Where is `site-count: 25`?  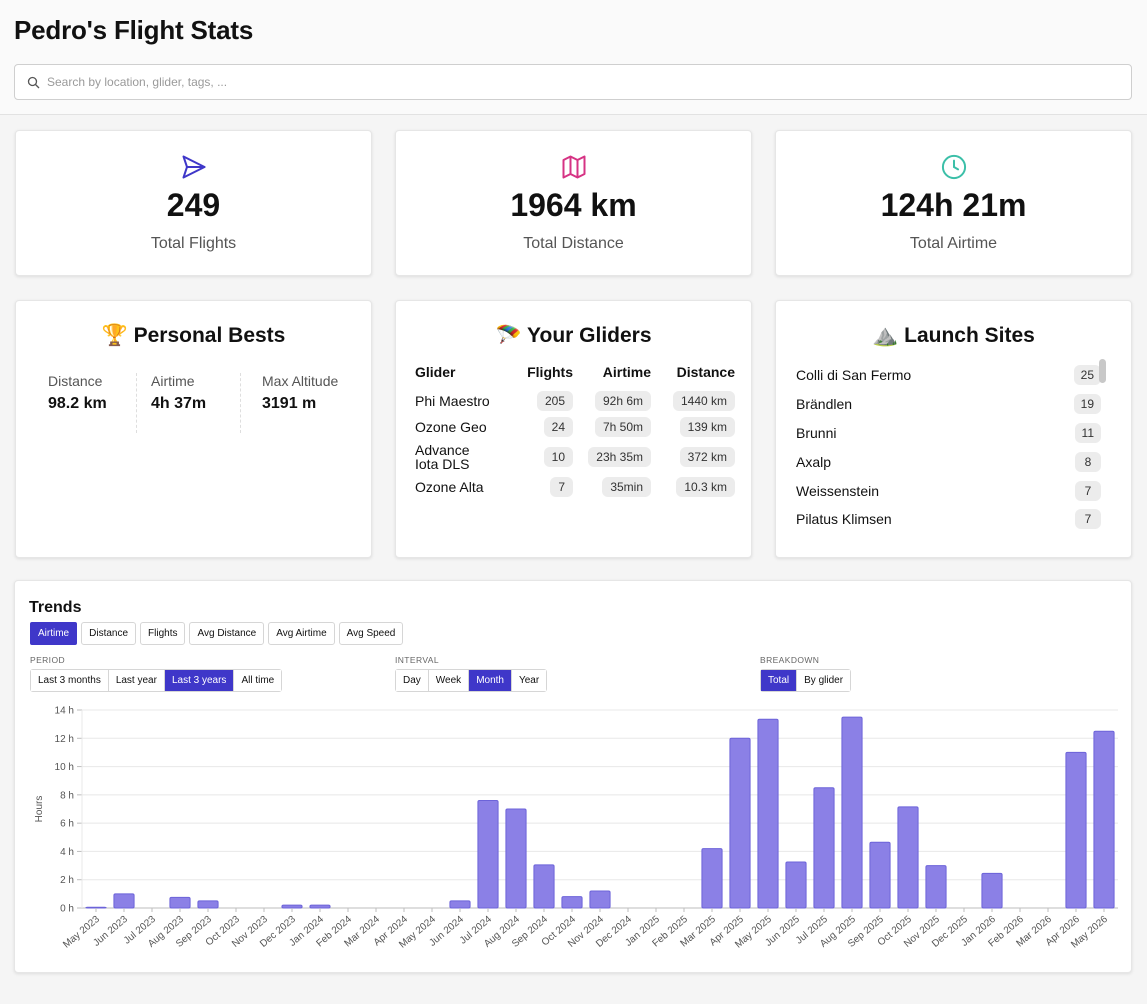
site-count: 25 is located at coordinates (1087, 375).